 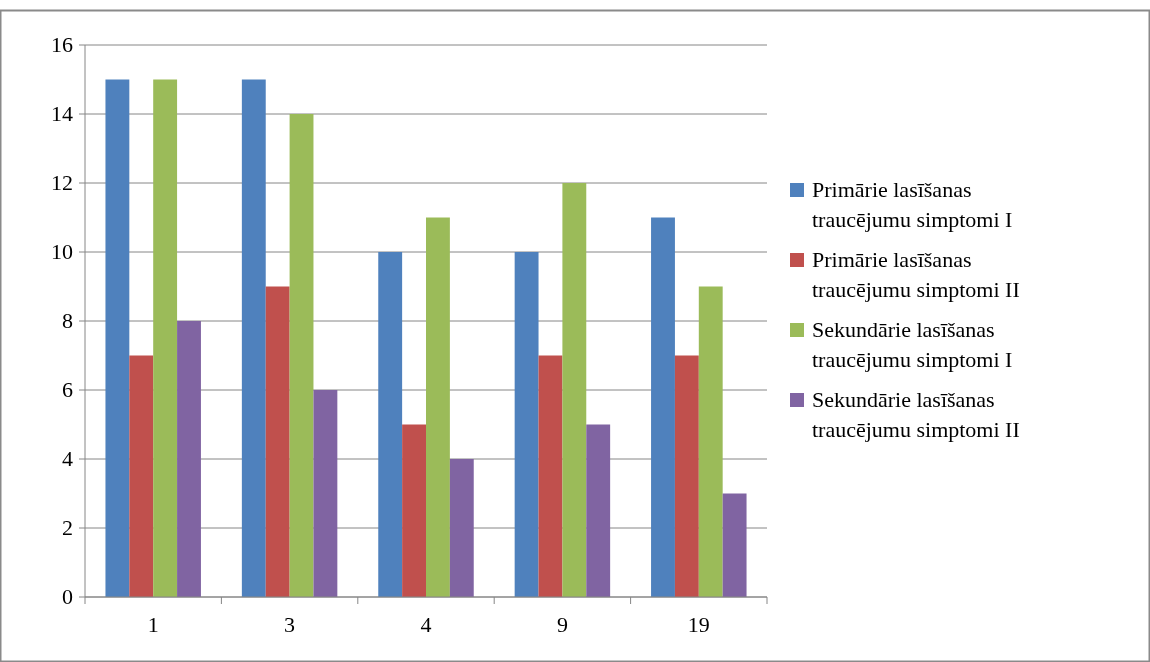 I want to click on y-tick-label: 10, so click(x=62, y=251).